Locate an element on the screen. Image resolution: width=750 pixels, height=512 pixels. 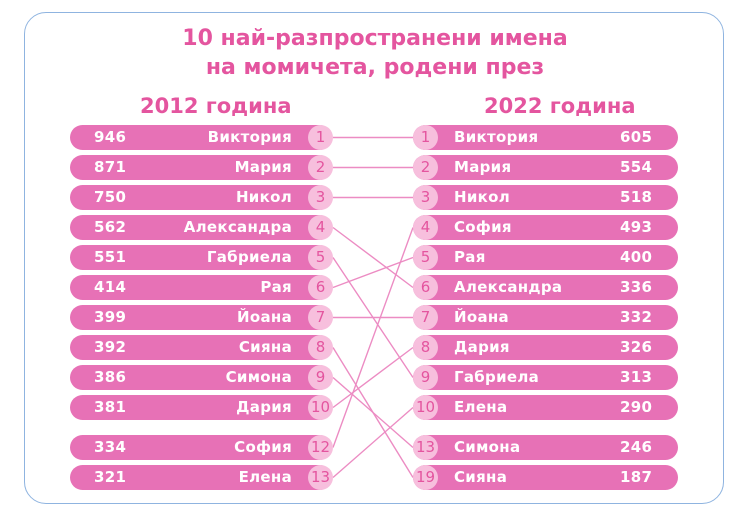
ranking-row-2022: 554 Мария 2 is located at coordinates (375, 167).